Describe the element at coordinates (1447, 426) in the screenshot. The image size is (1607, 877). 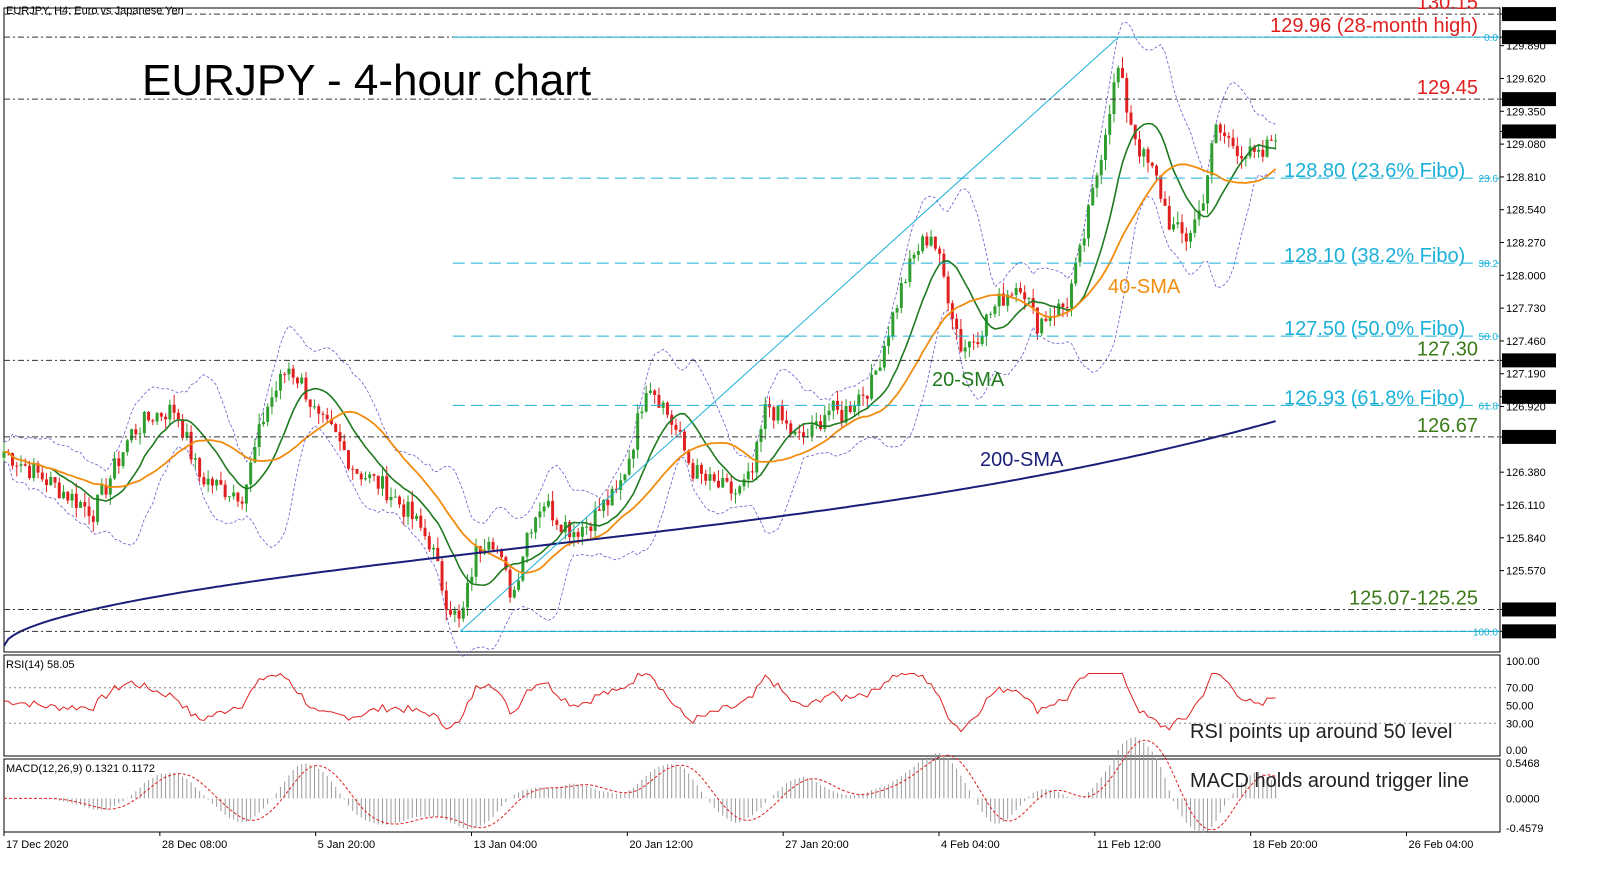
I see `level-label: 126.67` at that location.